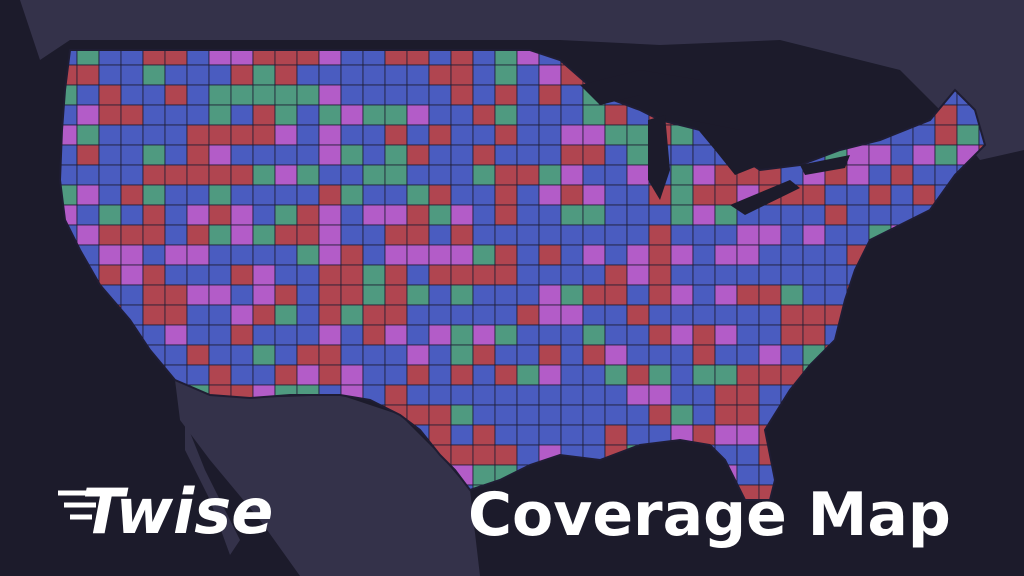 This screenshot has height=576, width=1024. I want to click on lake-huron, so click(725, 147).